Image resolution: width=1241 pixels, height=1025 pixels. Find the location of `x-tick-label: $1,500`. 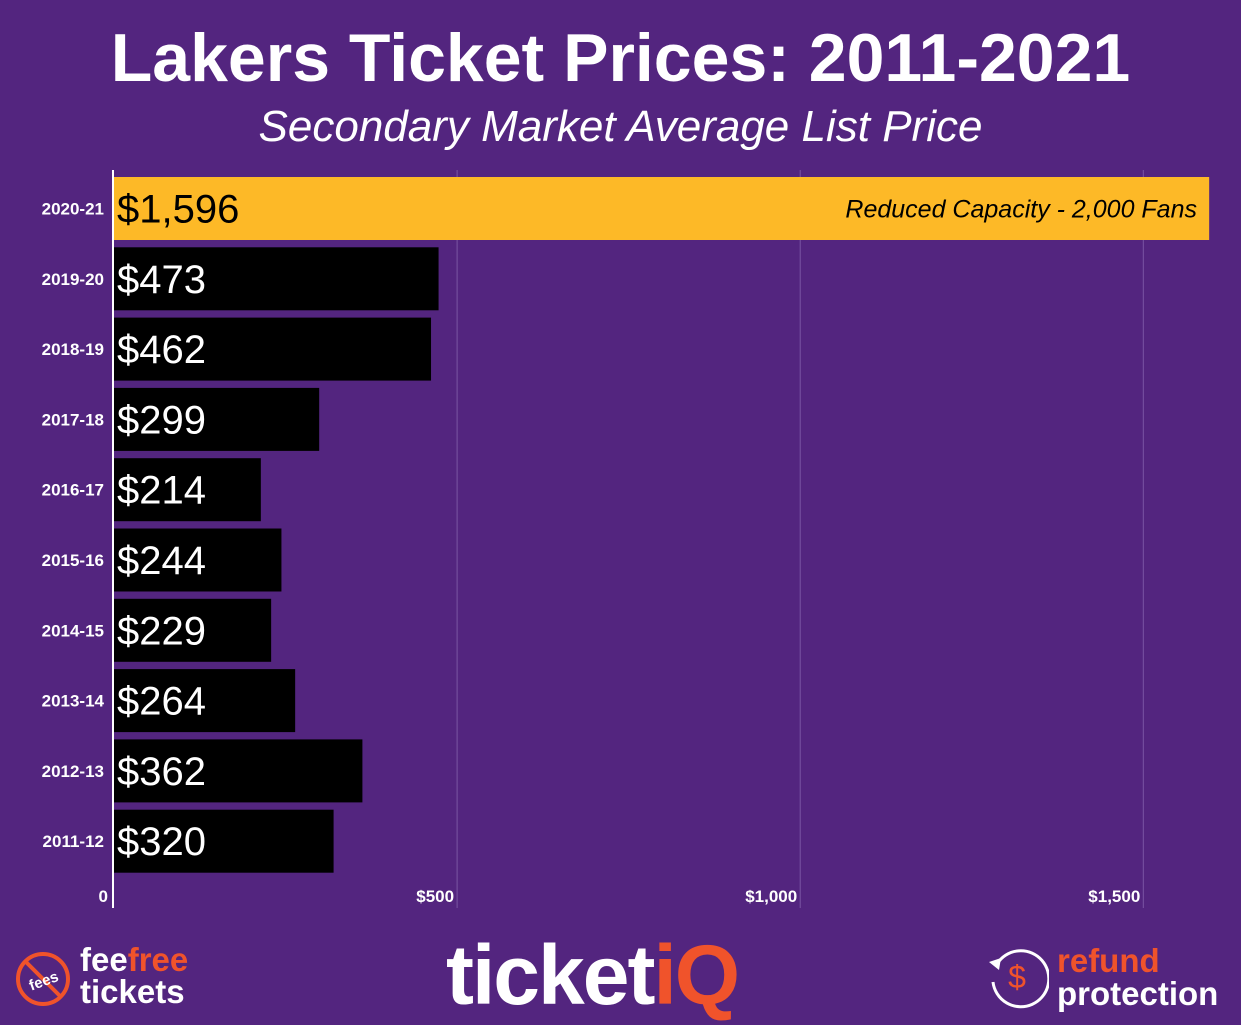

x-tick-label: $1,500 is located at coordinates (1114, 896).